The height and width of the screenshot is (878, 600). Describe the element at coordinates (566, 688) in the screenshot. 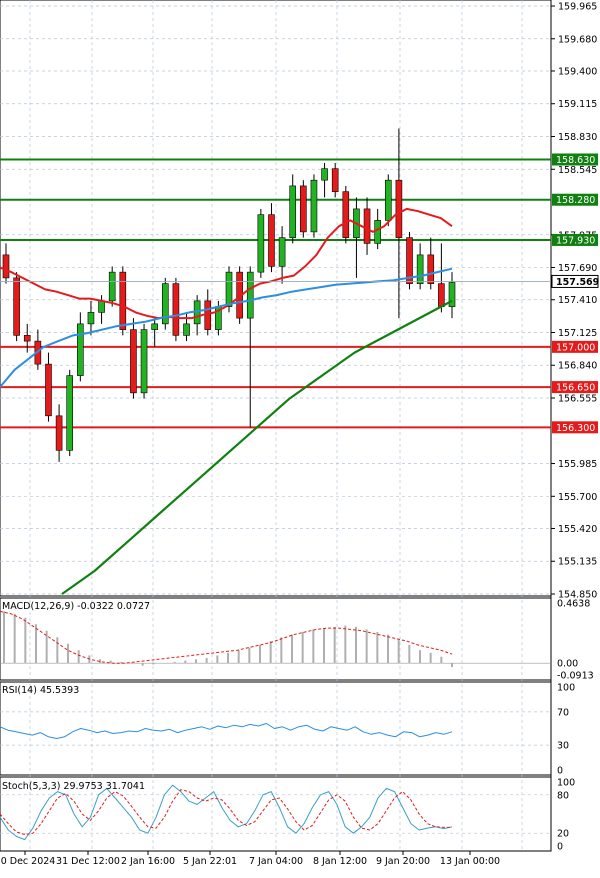

I see `rsi-tick-label: 100` at that location.